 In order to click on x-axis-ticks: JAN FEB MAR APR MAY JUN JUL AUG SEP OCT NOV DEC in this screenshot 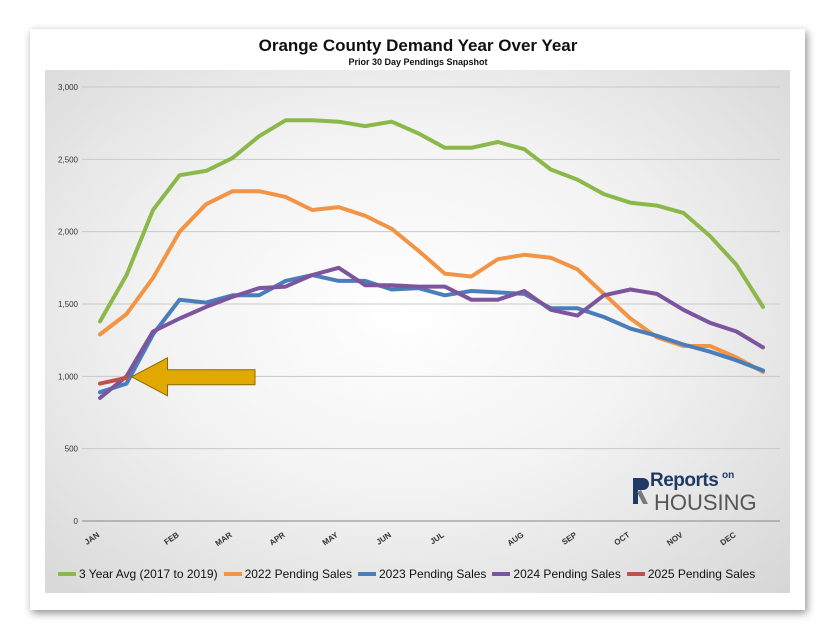, I will do `click(410, 539)`.